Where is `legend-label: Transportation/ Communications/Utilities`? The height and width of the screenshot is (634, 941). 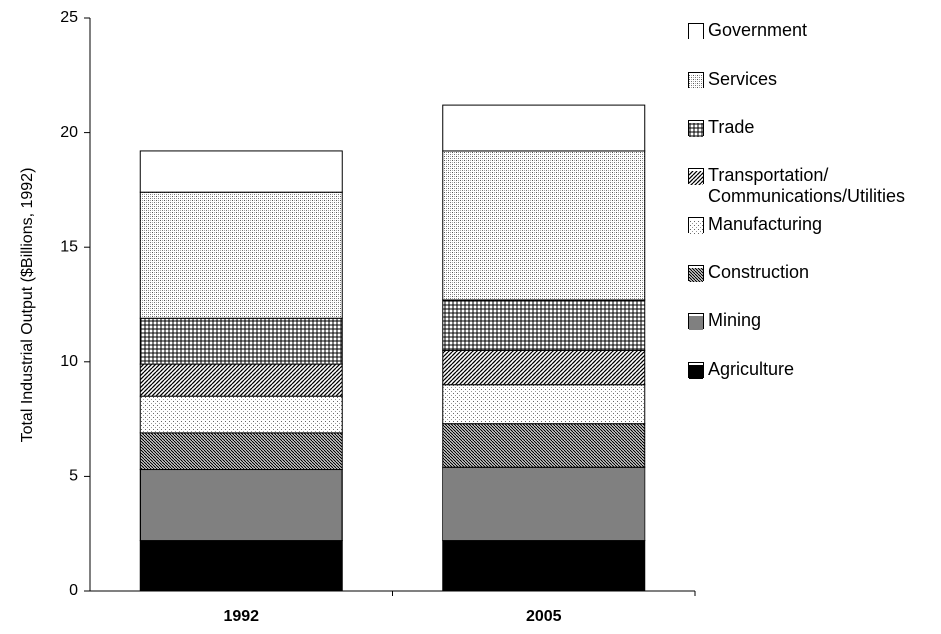
legend-label: Transportation/ Communications/Utilities is located at coordinates (807, 185).